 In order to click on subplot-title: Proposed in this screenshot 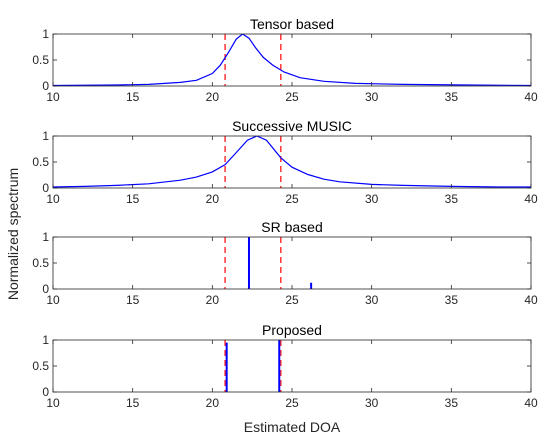, I will do `click(292, 330)`.